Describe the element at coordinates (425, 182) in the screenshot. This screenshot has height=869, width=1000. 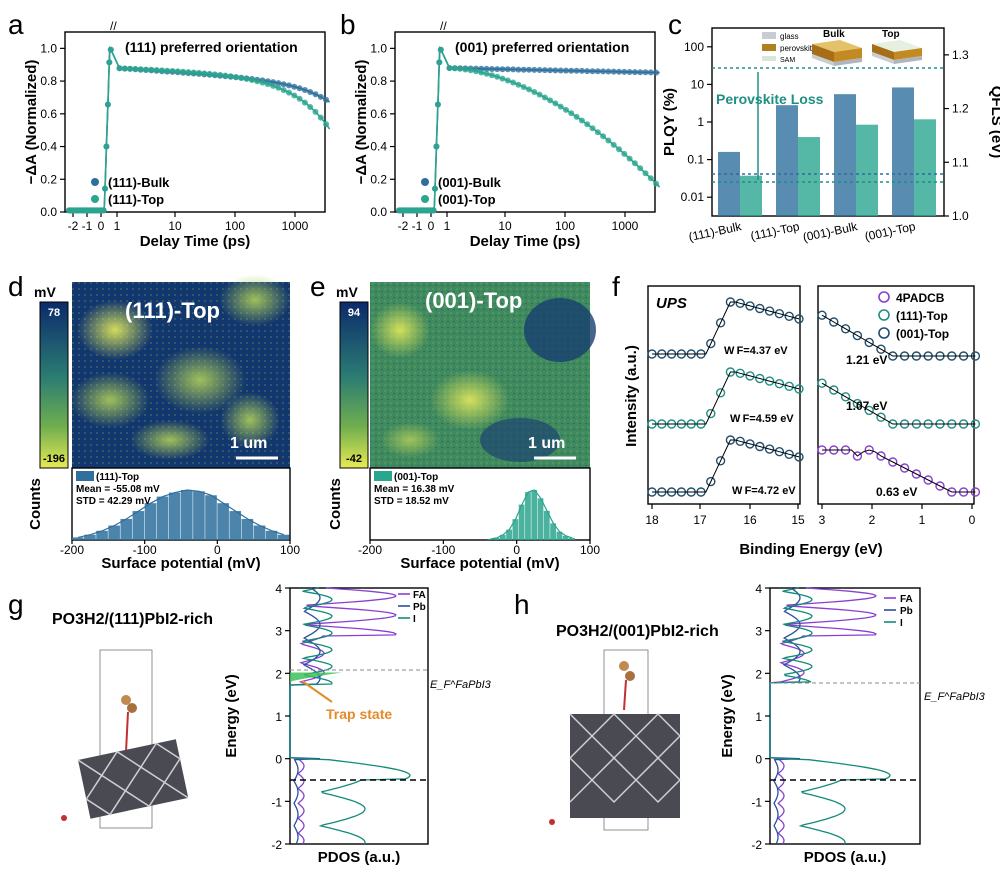
I see `panel-b-legend-bulk-marker` at that location.